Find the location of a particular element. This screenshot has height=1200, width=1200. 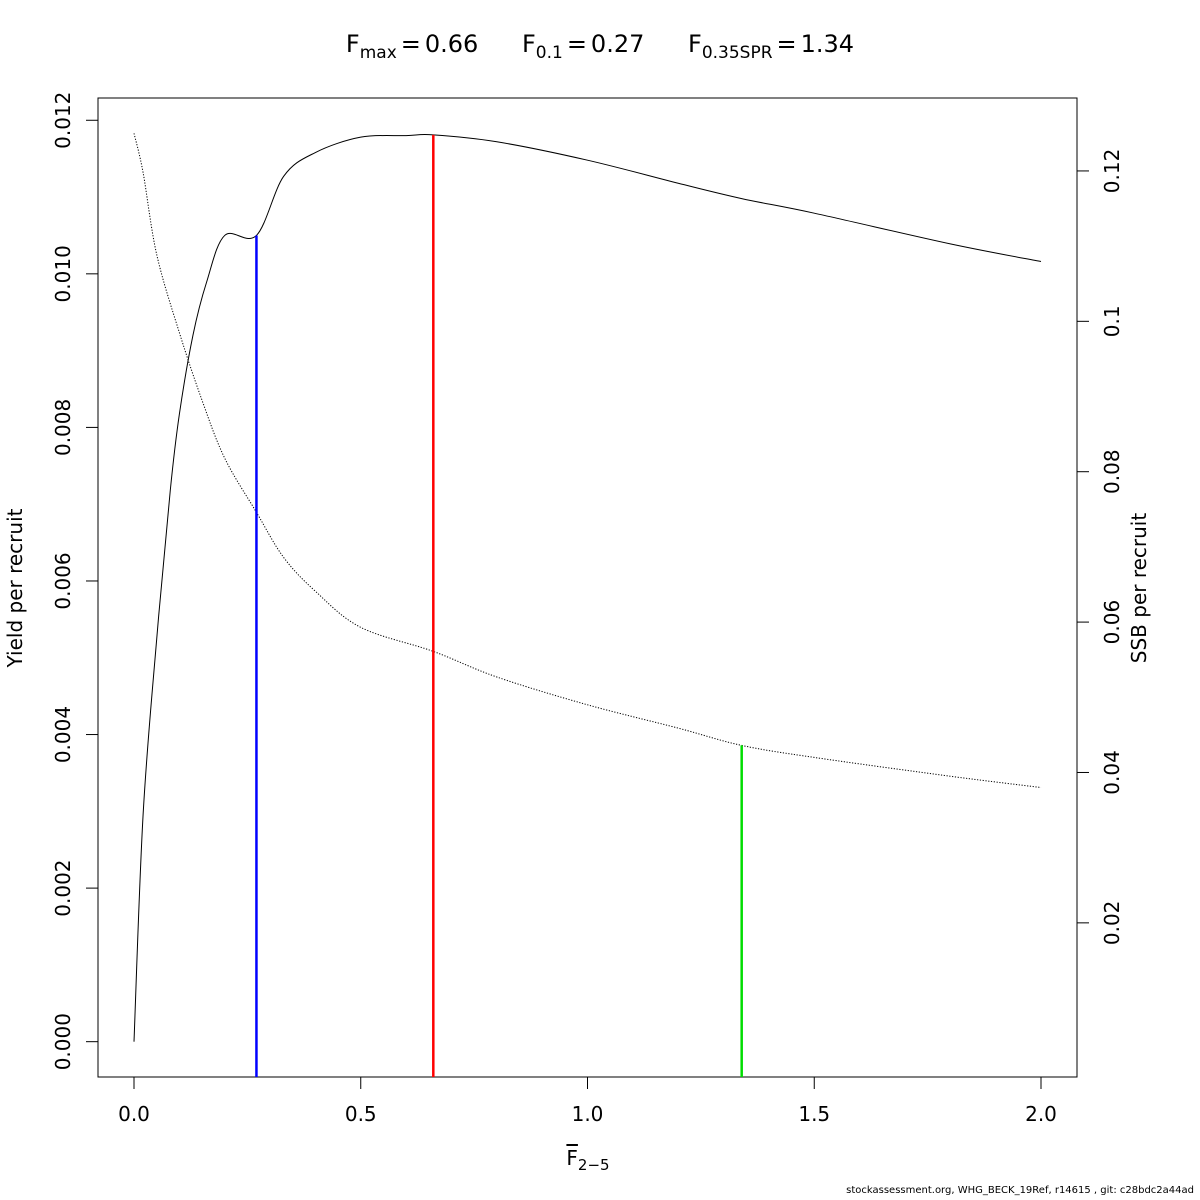

y-left-tick-label: 0.008 is located at coordinates (63, 427).